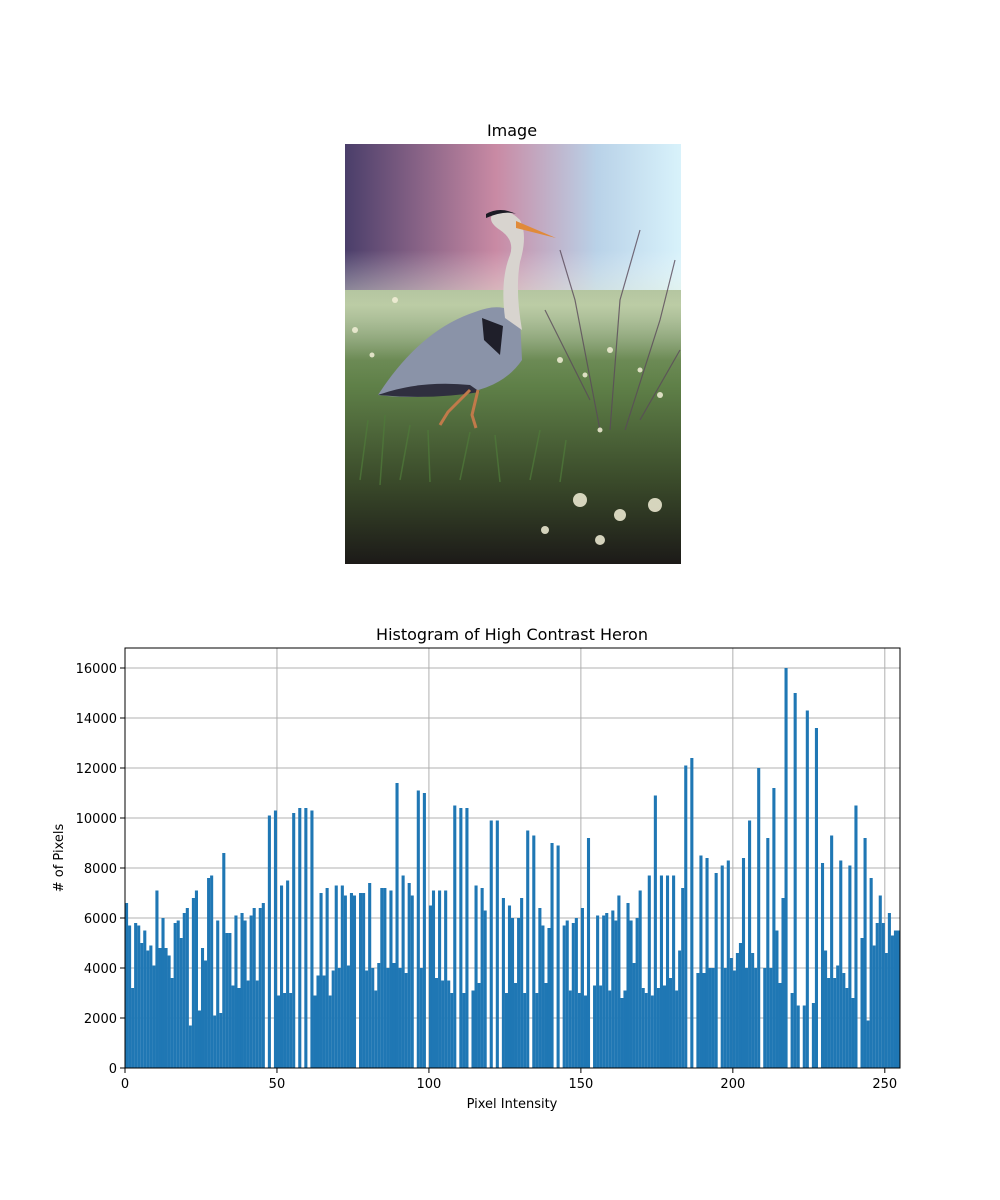  I want to click on y-tick-label: 10000, so click(96, 819).